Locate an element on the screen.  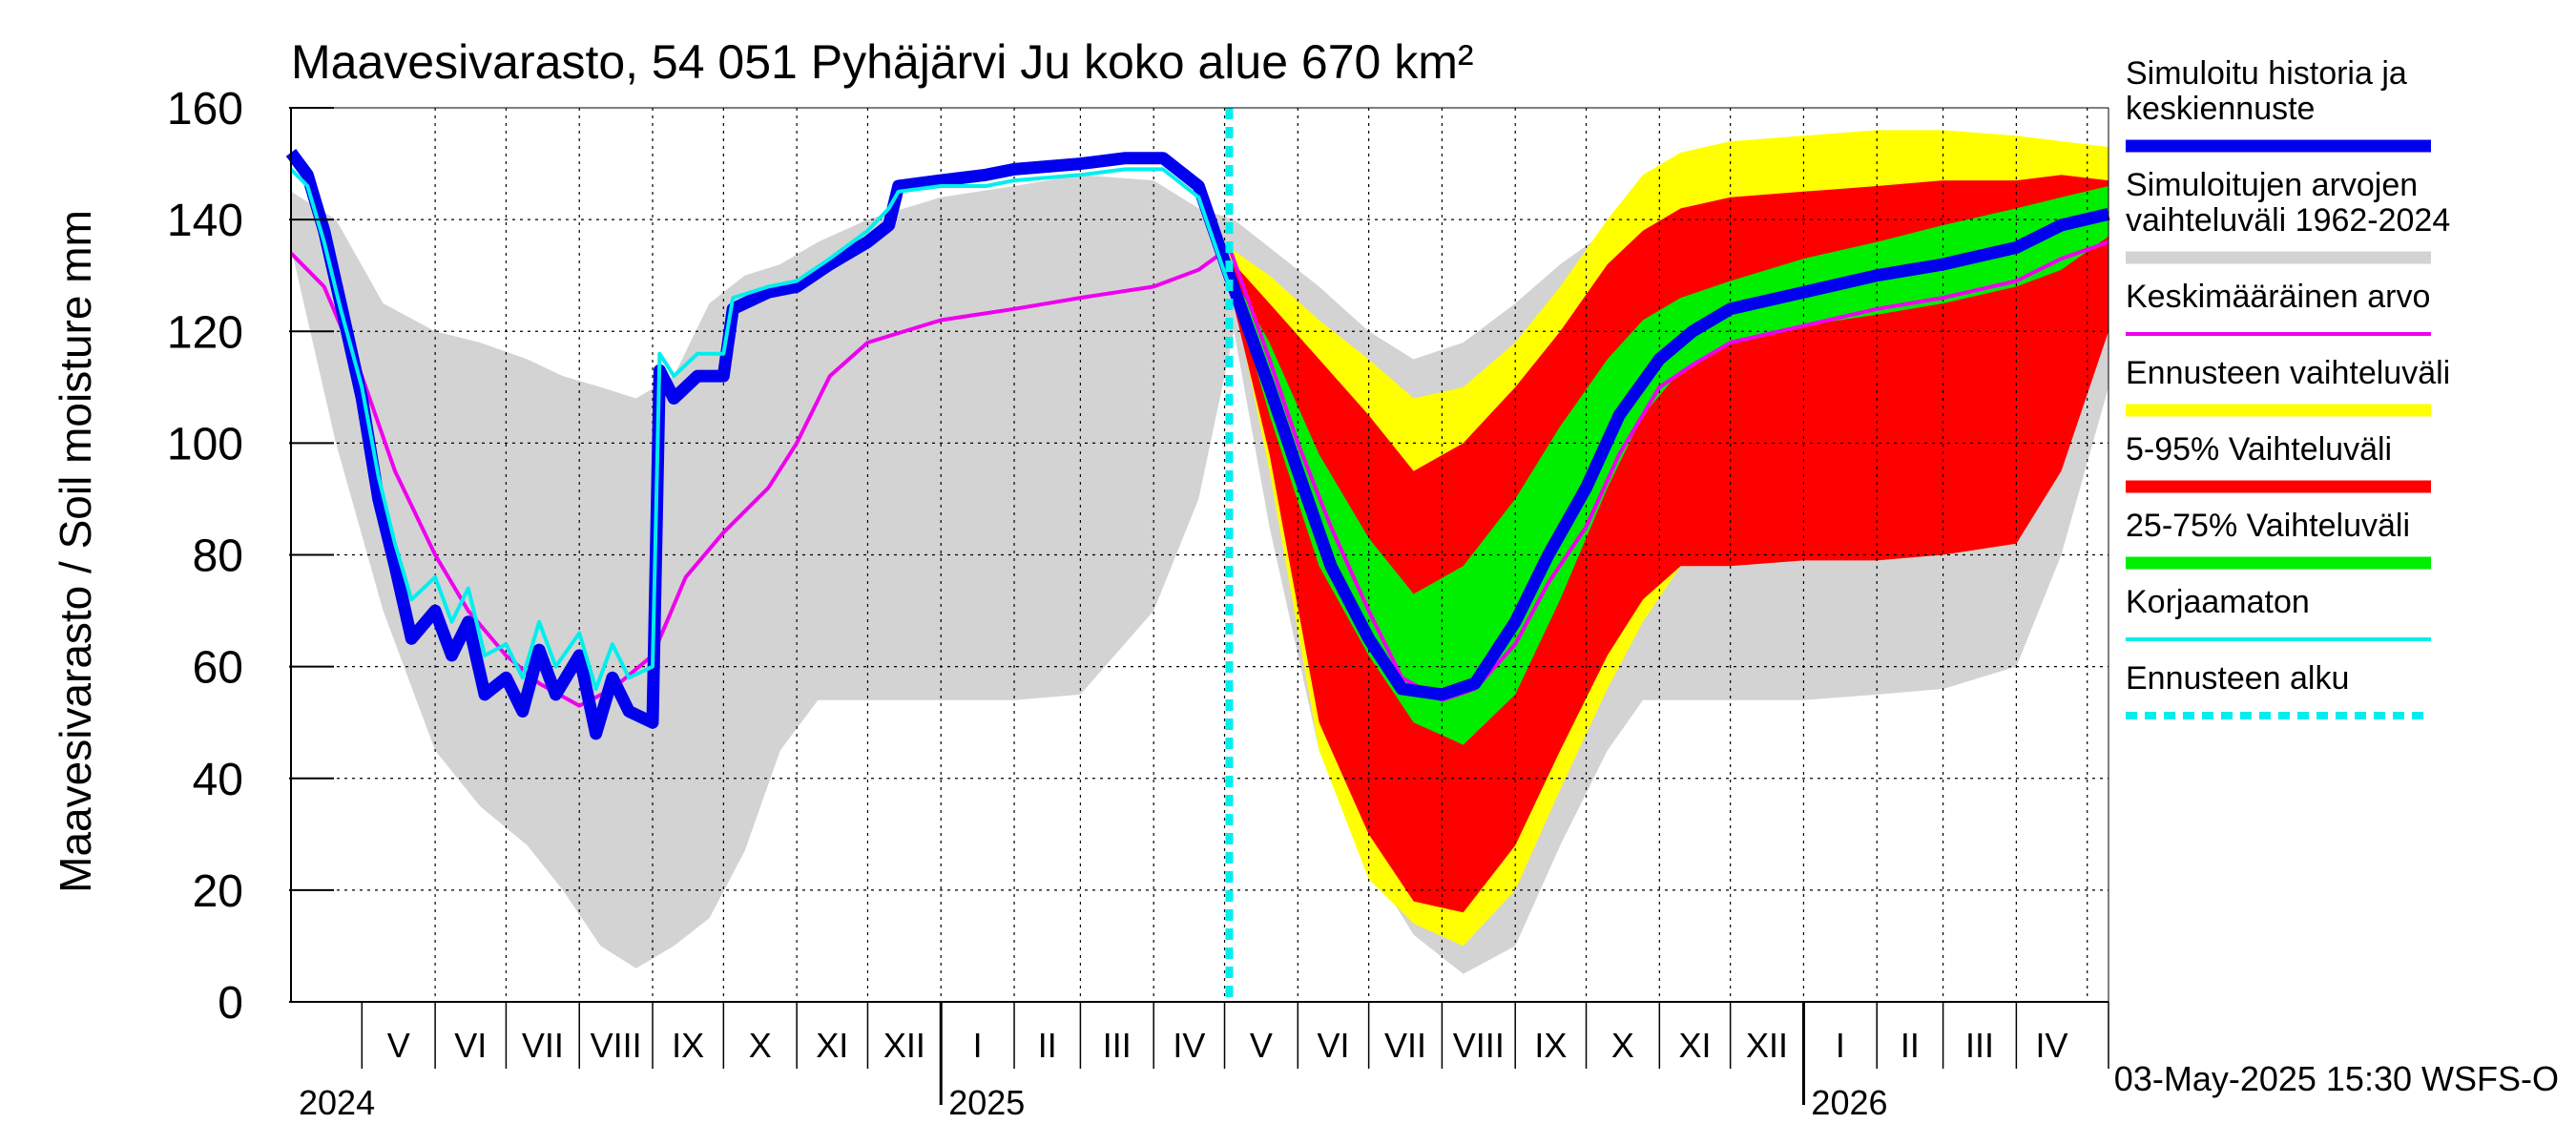
y-tick-label: 140 is located at coordinates (205, 221).